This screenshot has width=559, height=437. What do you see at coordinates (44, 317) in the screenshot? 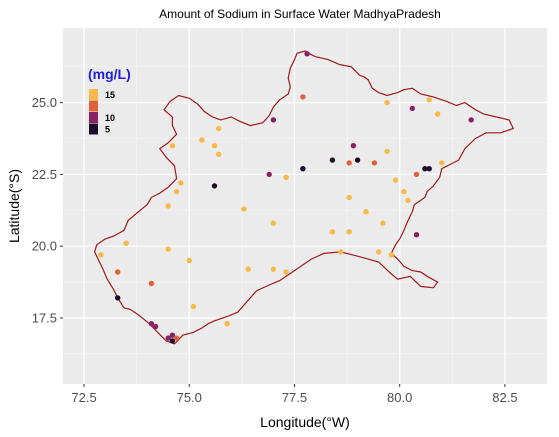
I see `y-tick-label: 17.5` at bounding box center [44, 317].